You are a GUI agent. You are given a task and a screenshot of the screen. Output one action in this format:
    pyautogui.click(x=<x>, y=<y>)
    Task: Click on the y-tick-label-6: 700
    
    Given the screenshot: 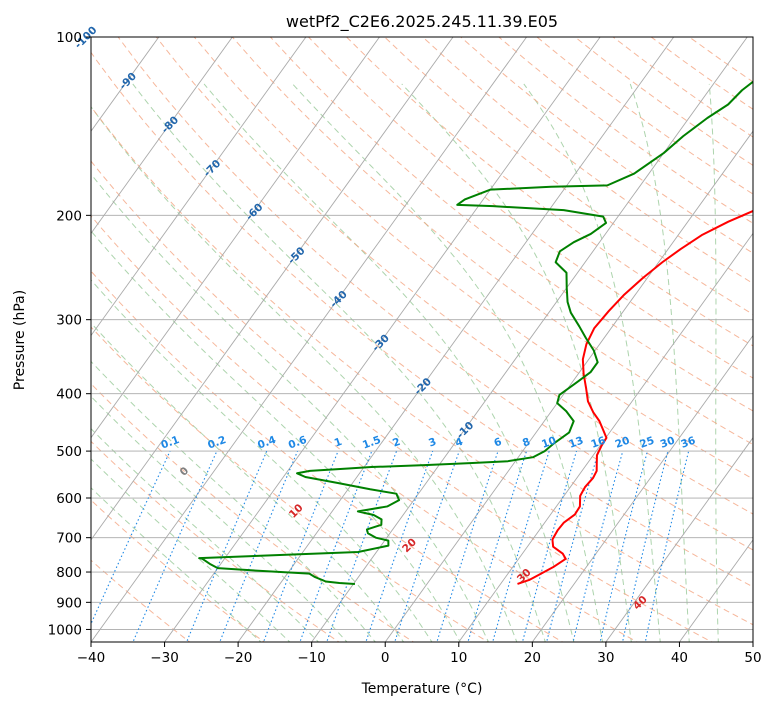 What is the action you would take?
    pyautogui.click(x=69, y=539)
    